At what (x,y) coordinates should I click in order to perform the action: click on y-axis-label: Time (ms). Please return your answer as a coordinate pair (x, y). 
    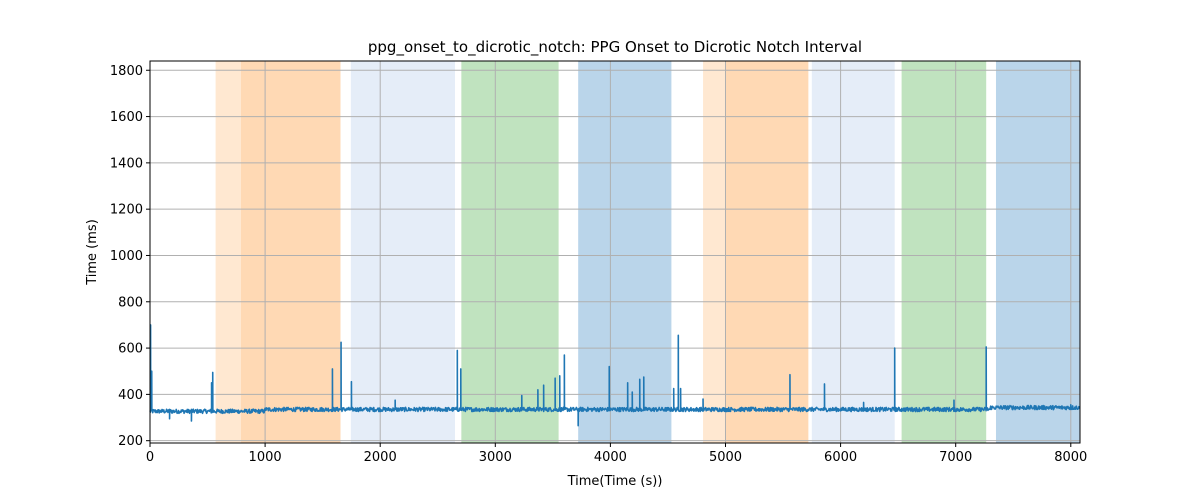
    Looking at the image, I should click on (92, 252).